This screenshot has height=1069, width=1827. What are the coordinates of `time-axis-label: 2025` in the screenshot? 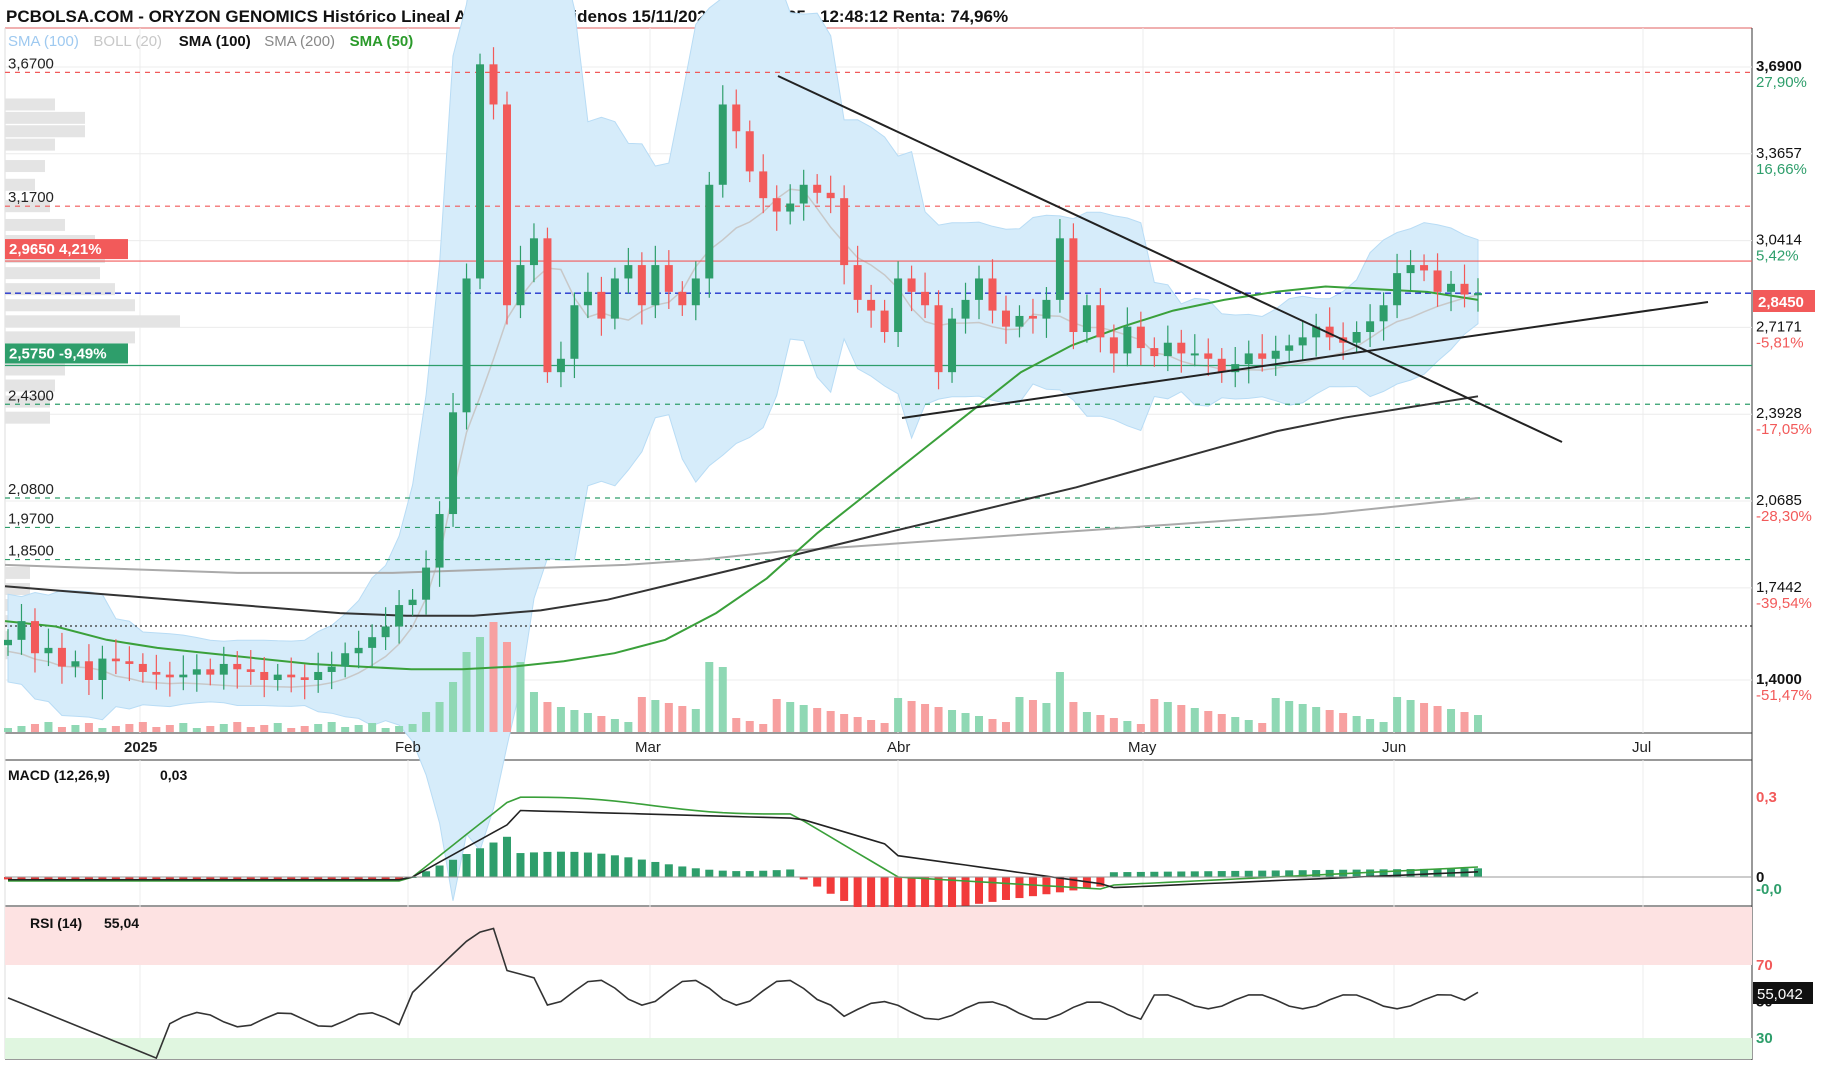 It's located at (140, 747).